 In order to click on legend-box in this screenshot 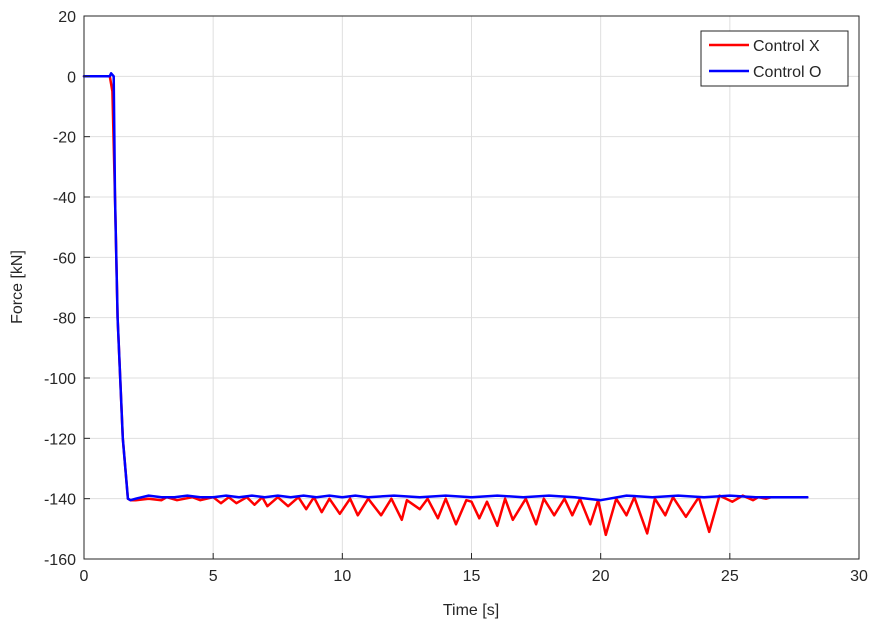, I will do `click(774, 58)`.